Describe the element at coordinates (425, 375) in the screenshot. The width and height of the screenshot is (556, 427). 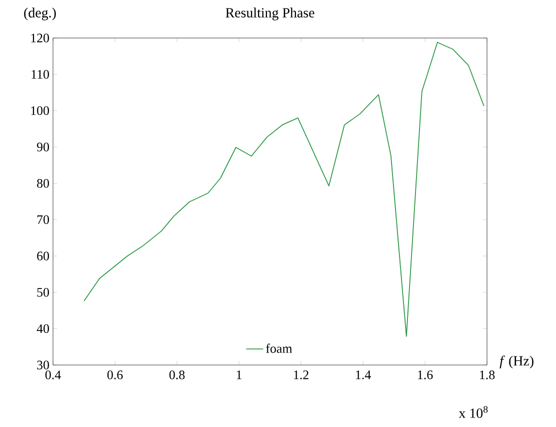
I see `x-tick-label: 1.6` at that location.